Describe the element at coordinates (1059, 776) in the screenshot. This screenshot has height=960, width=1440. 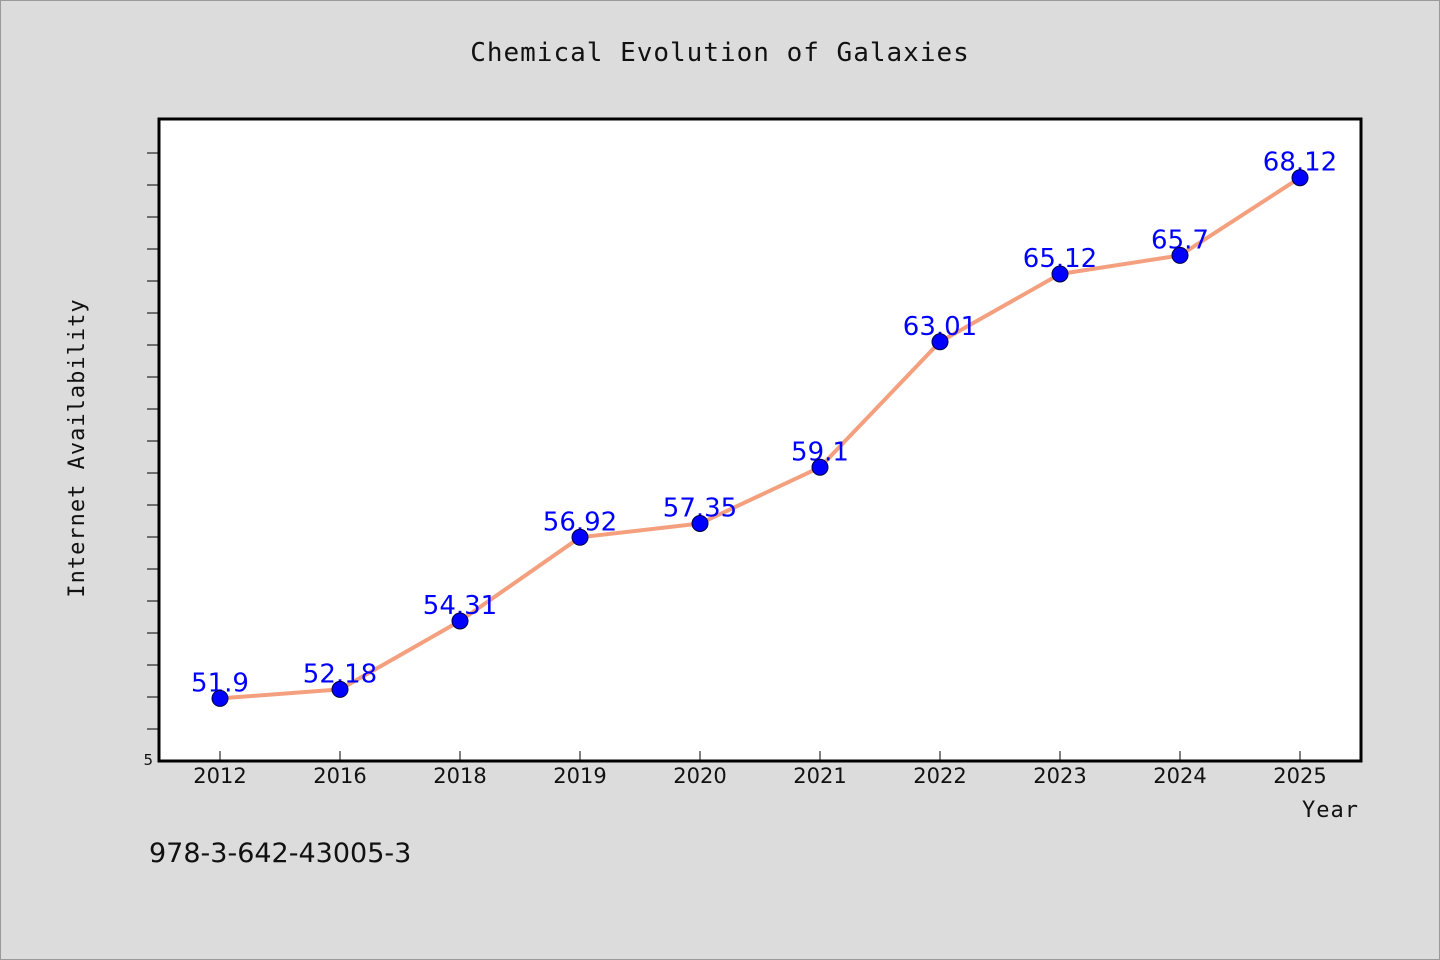
I see `x-tick-label: 2023` at that location.